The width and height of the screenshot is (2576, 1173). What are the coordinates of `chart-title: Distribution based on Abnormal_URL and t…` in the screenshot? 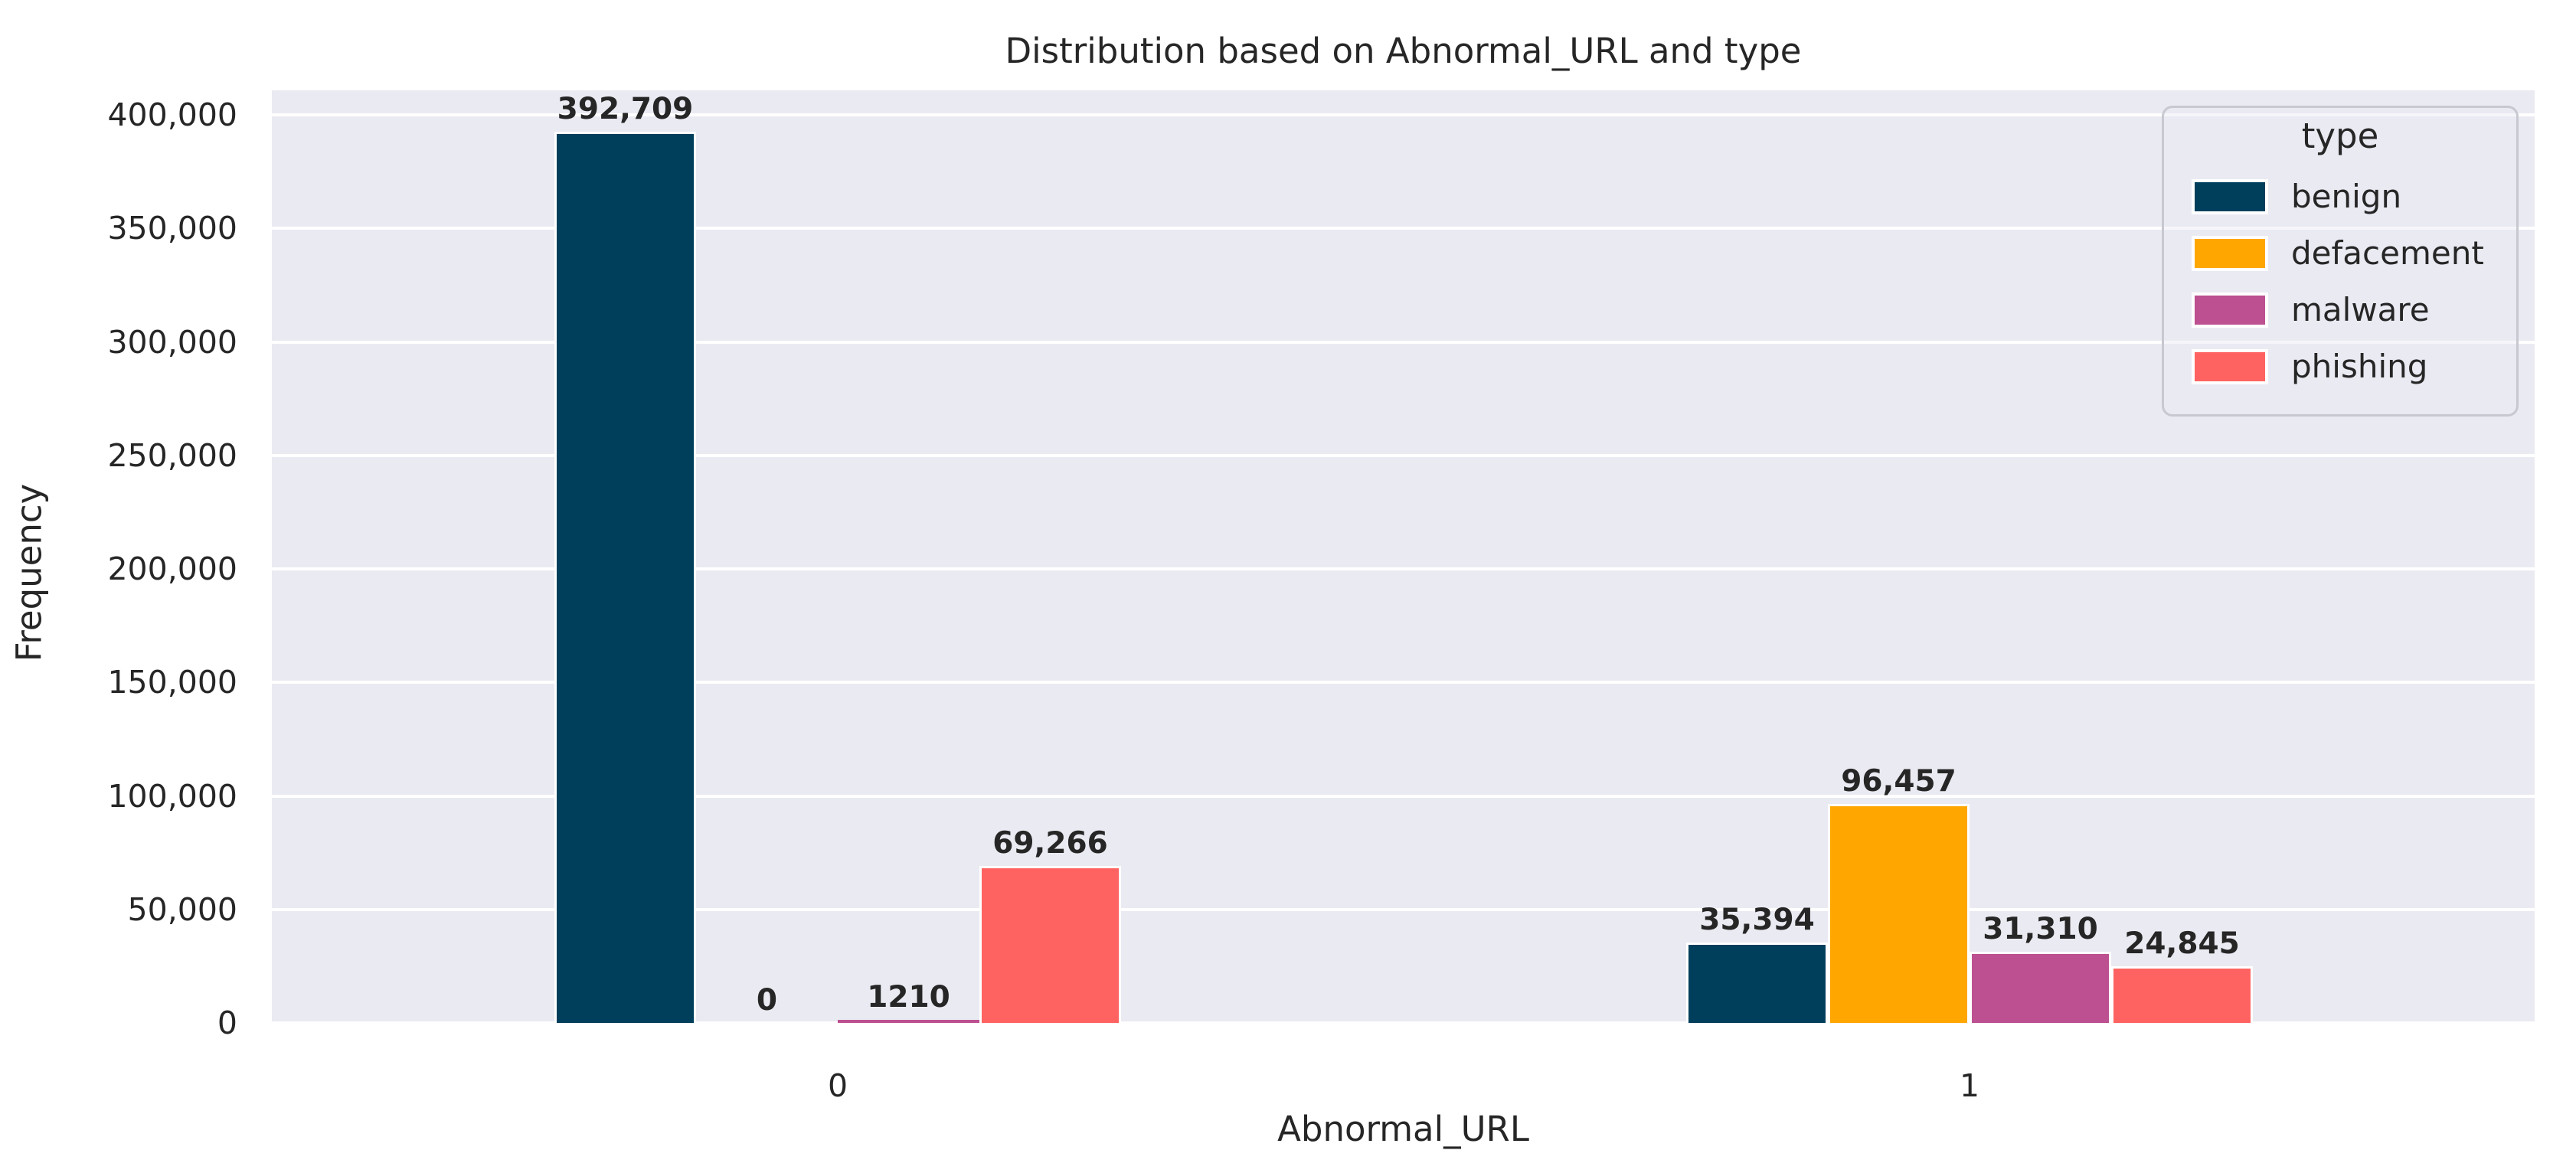 It's located at (1403, 51).